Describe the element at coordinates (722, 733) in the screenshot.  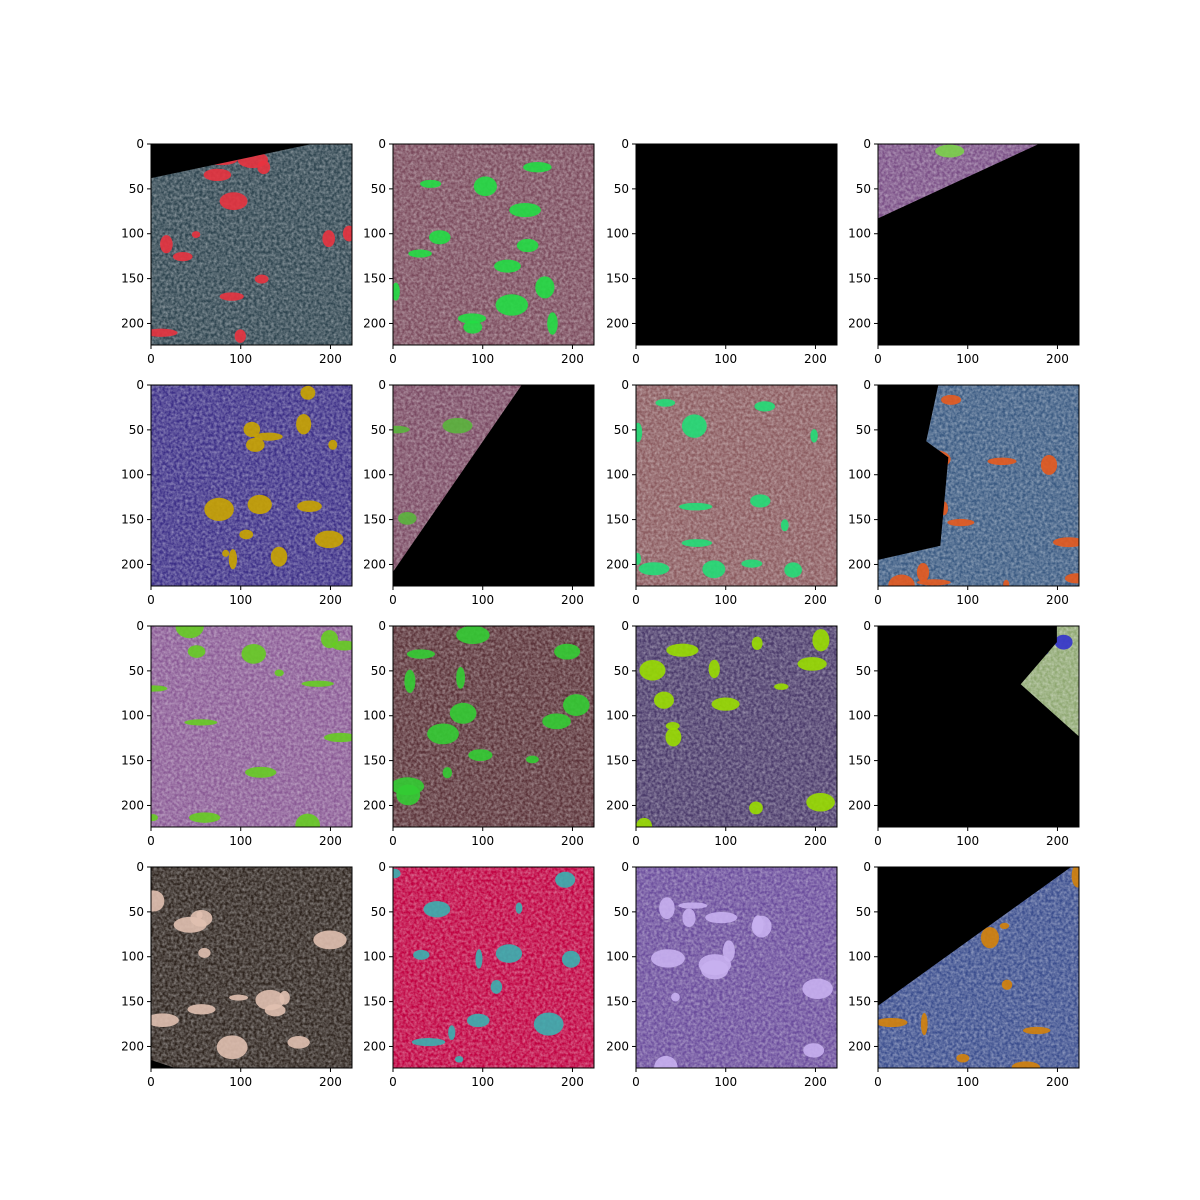
I see `panel-purple-section-lime-grain: 0 100 200 0 50 100 150 200` at that location.